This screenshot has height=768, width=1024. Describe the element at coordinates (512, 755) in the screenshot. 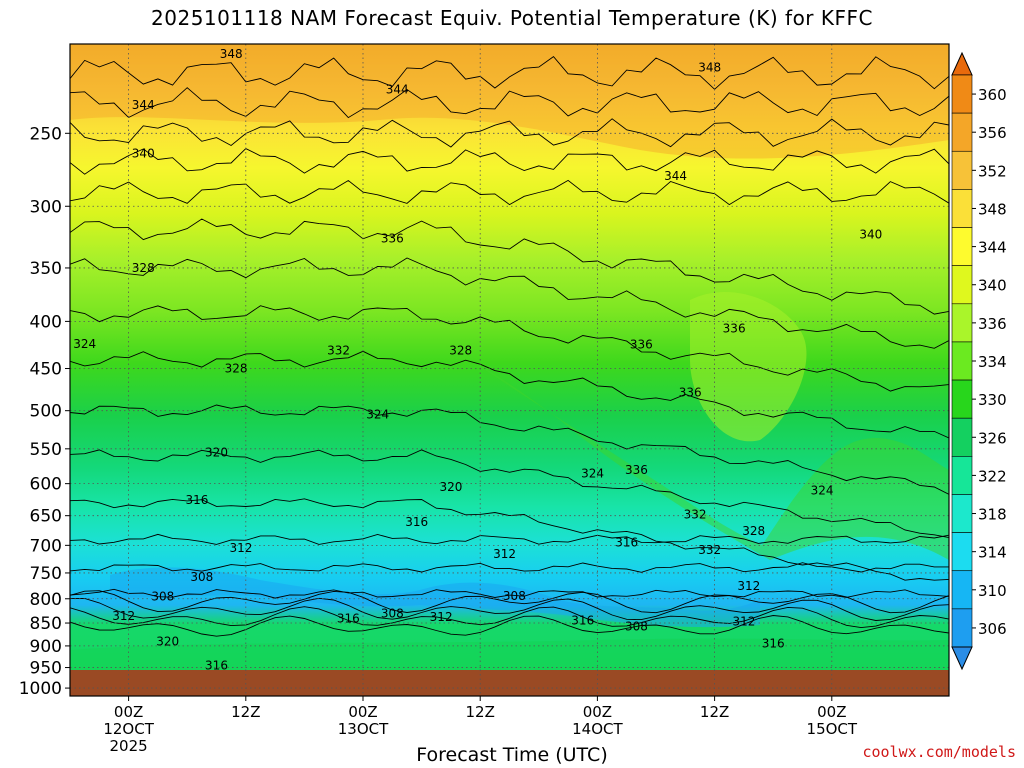

I see `x-axis-label: Forecast Time (UTC)` at that location.